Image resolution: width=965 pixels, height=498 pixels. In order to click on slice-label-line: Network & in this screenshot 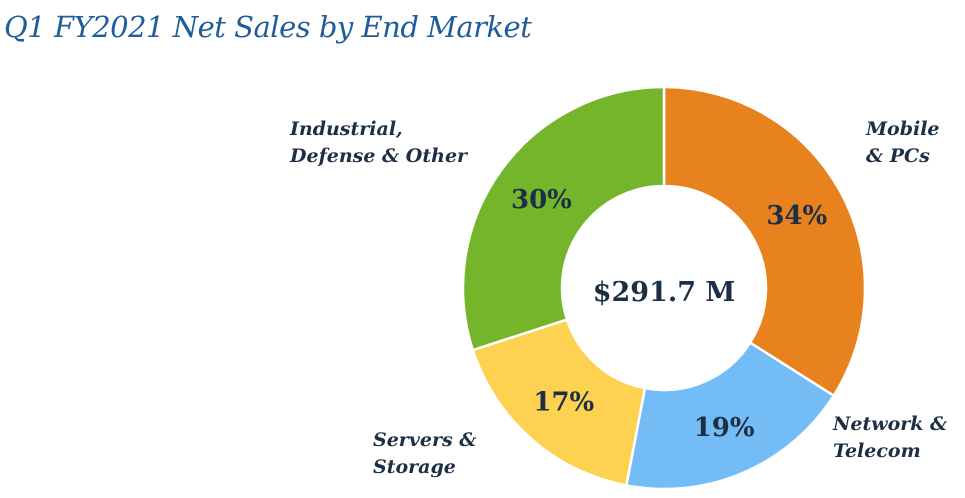, I will do `click(890, 424)`.